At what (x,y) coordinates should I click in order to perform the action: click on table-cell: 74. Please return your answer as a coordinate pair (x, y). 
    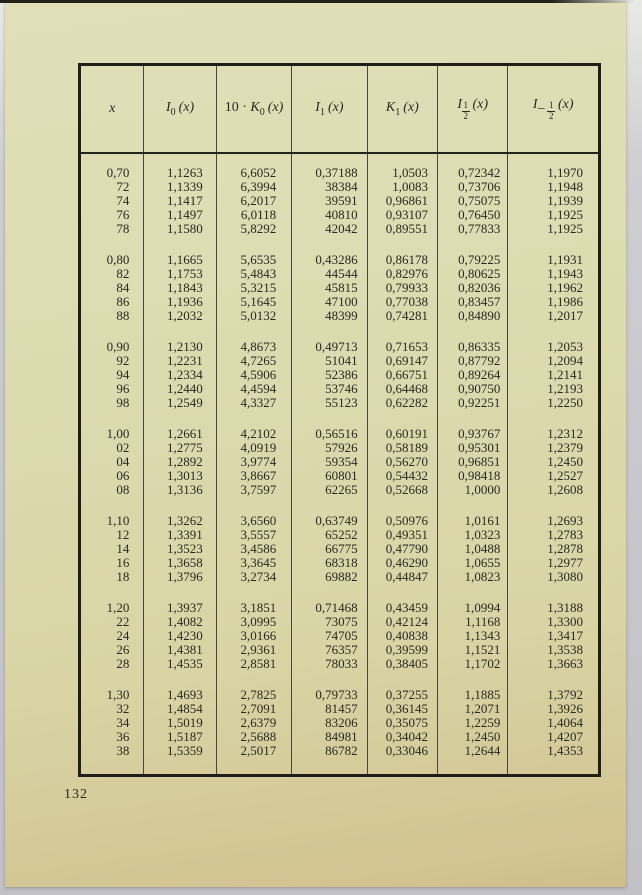
    Looking at the image, I should click on (112, 201).